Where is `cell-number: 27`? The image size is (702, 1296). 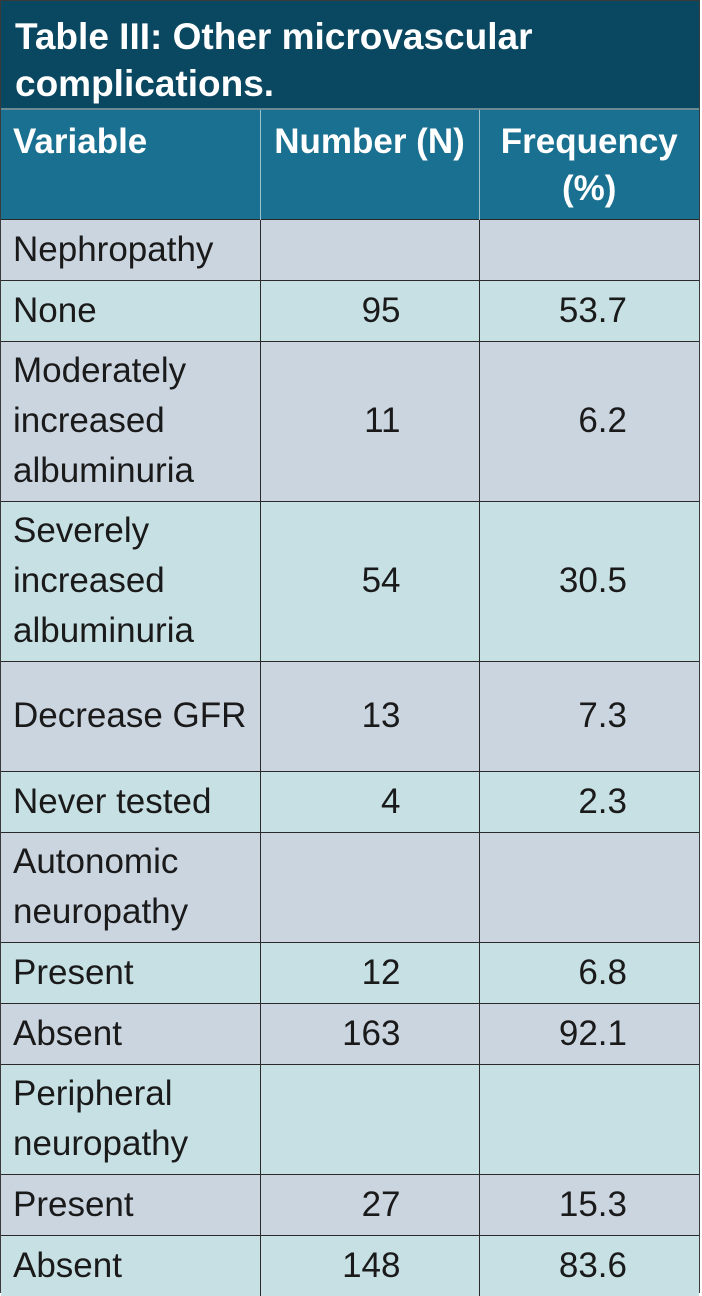
cell-number: 27 is located at coordinates (369, 1204).